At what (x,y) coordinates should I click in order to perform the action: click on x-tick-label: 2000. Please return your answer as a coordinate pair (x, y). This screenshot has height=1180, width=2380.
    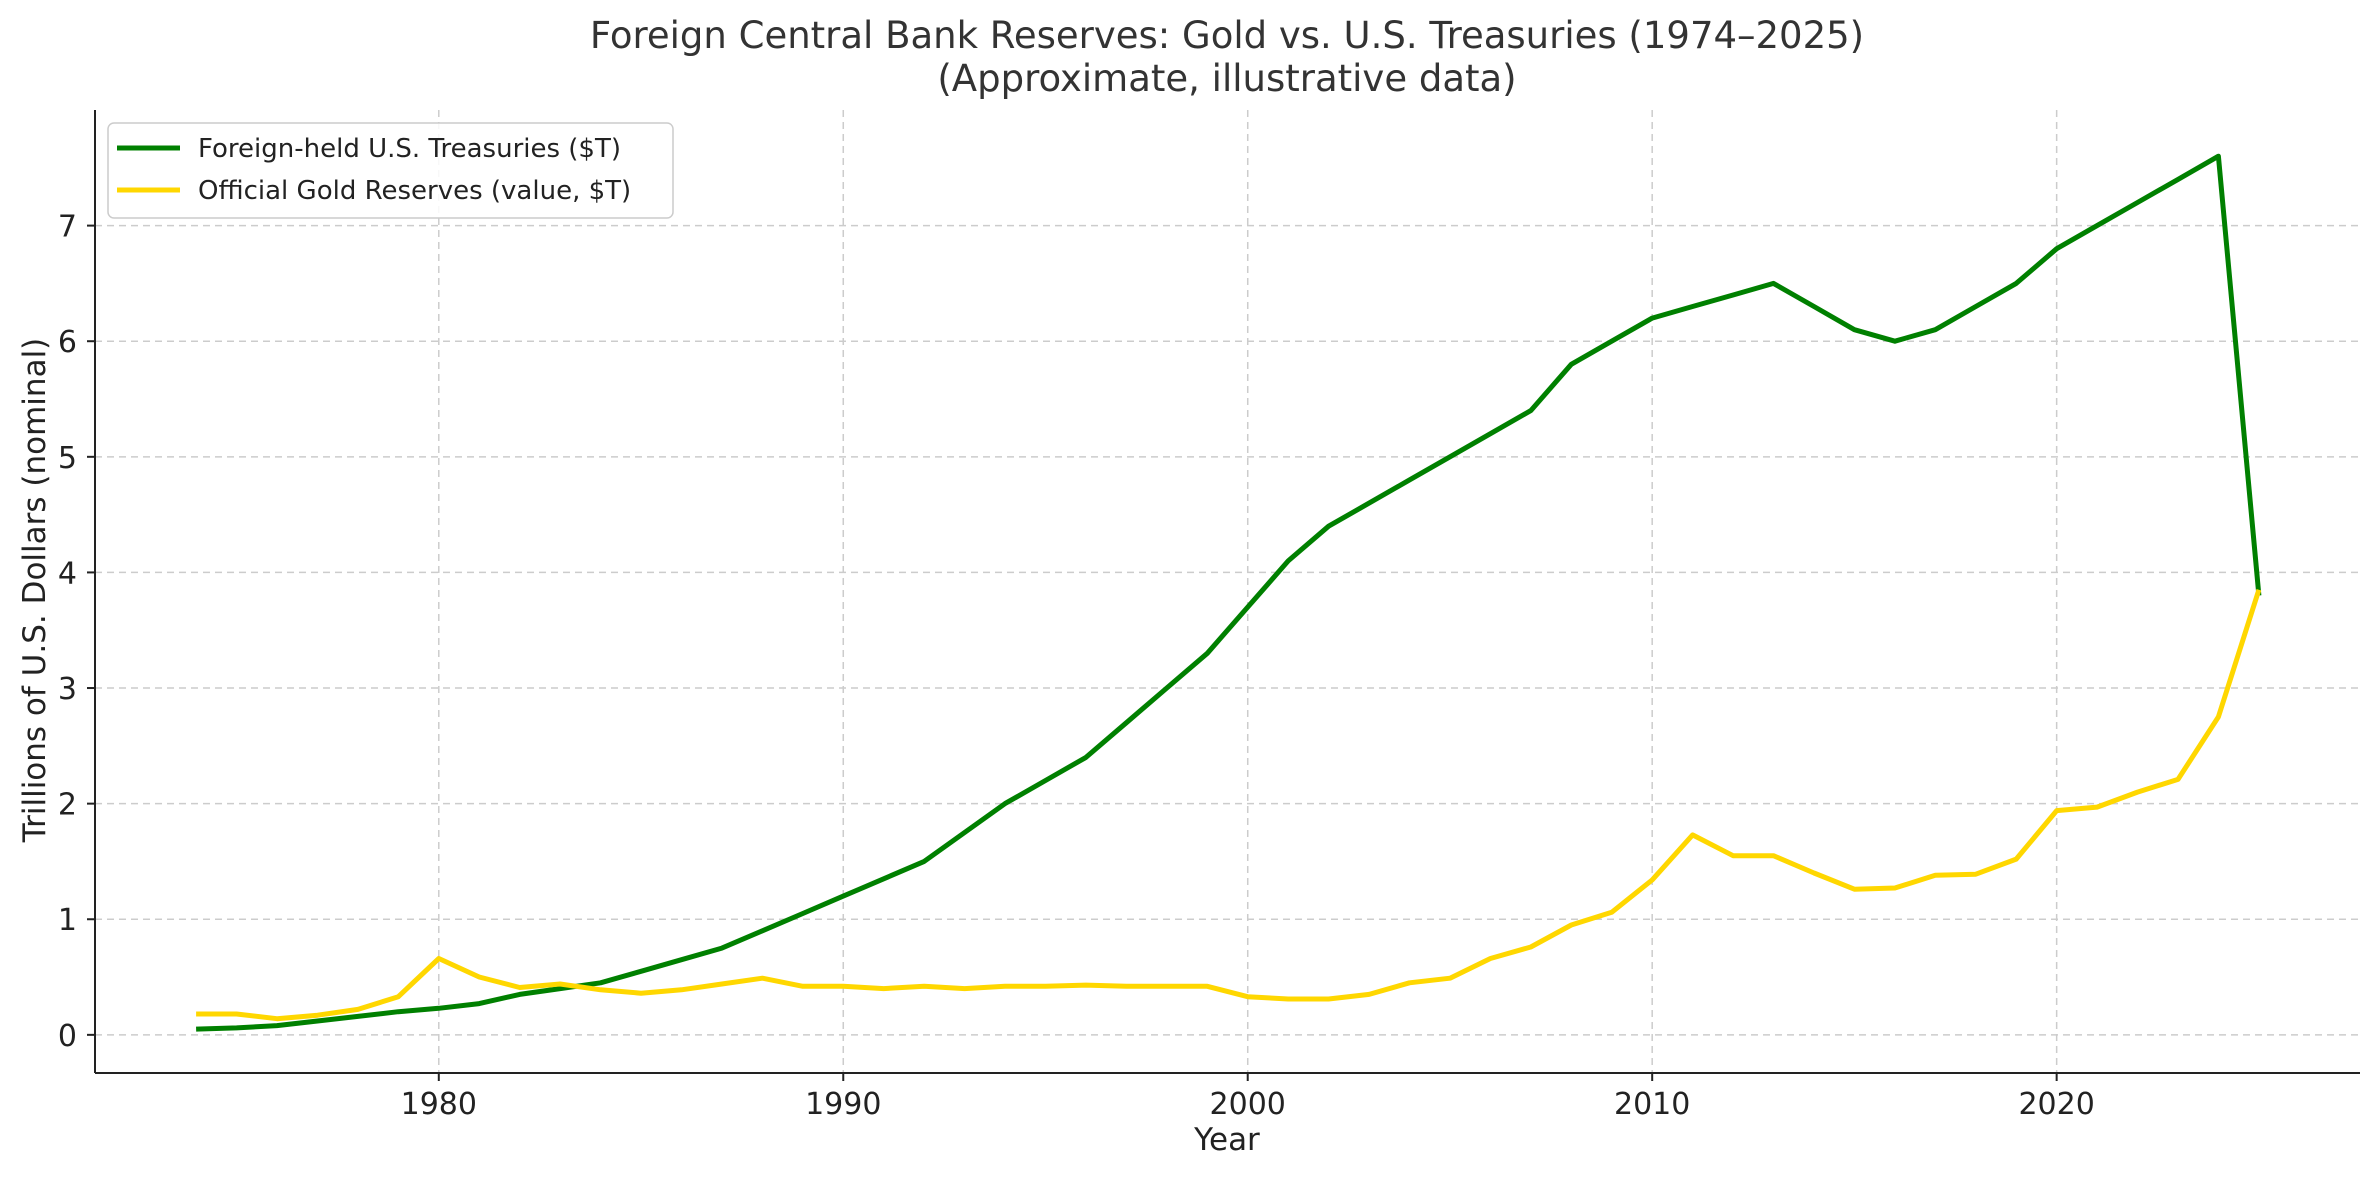
    Looking at the image, I should click on (1248, 1104).